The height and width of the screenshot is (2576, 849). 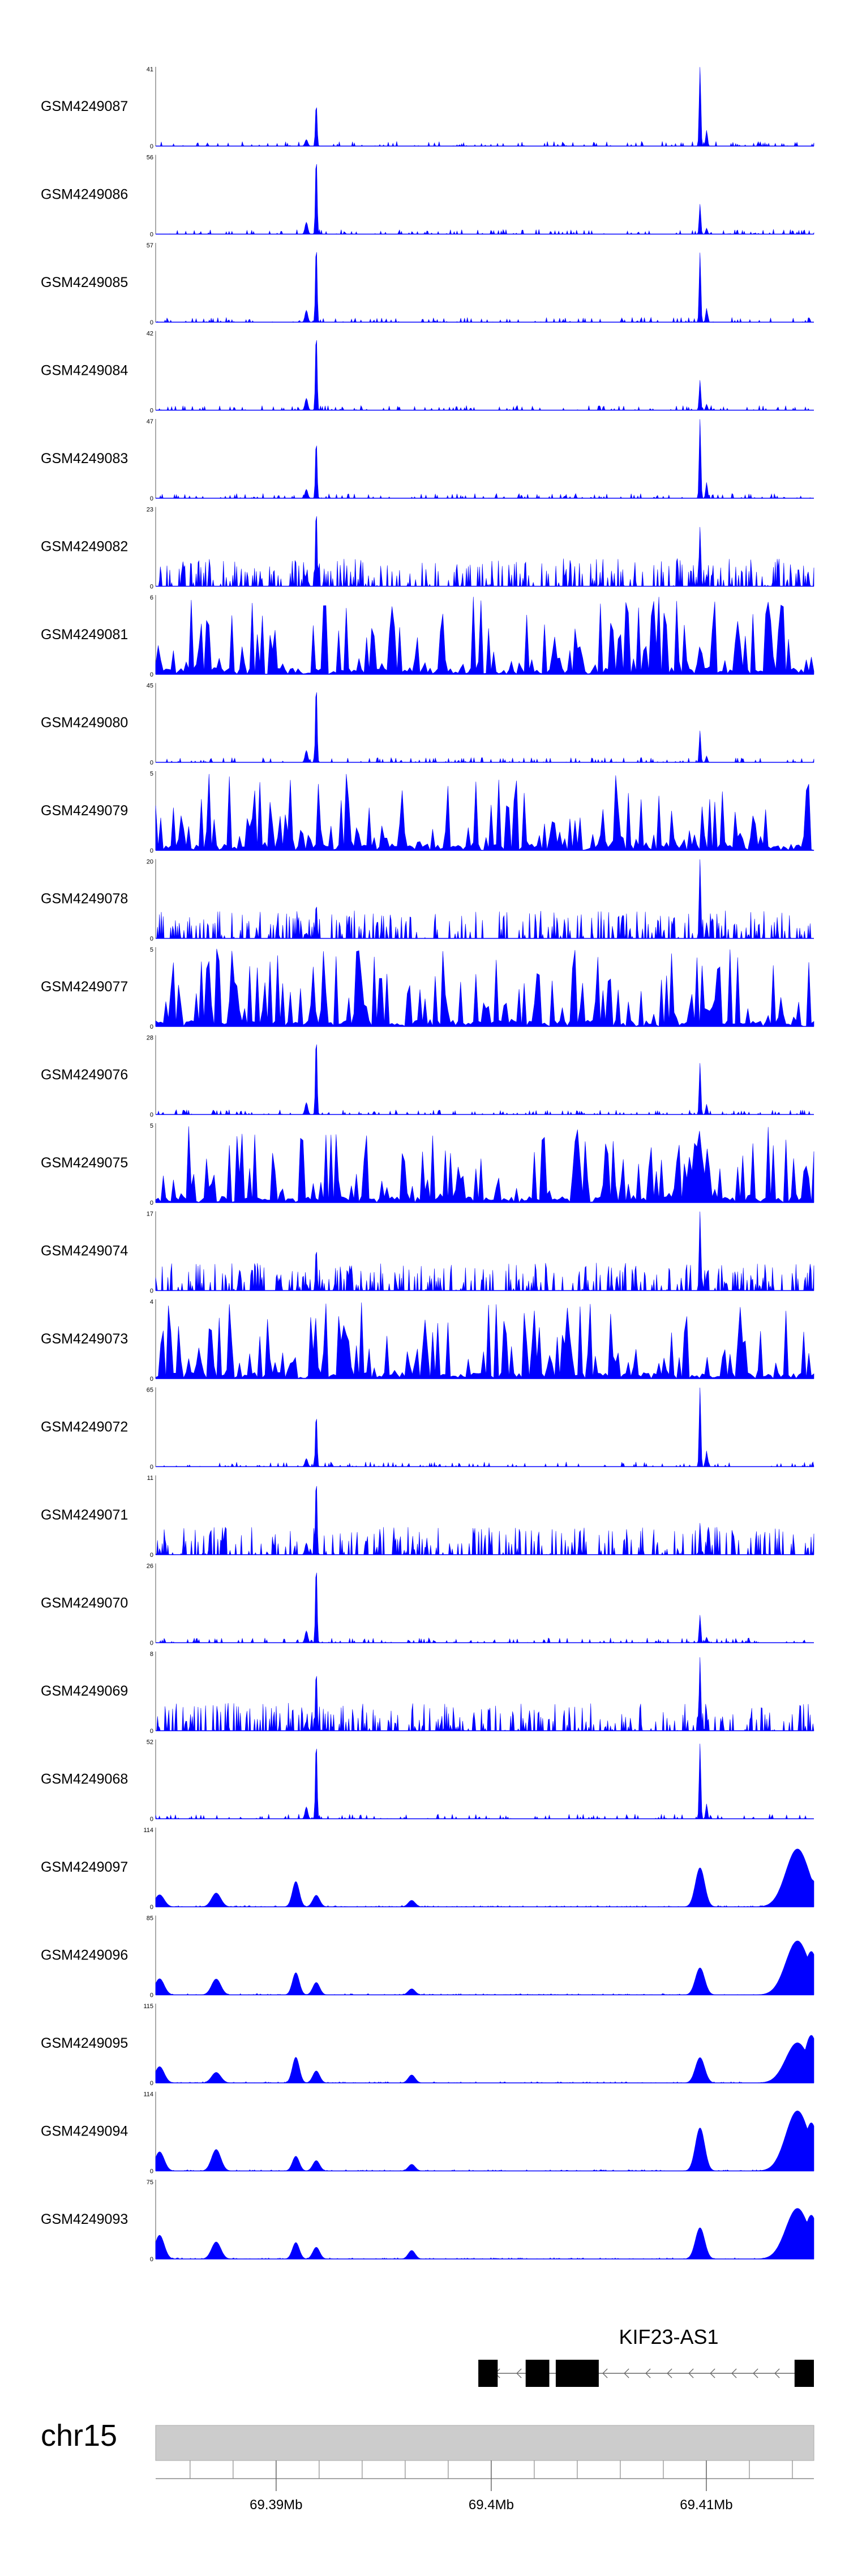 What do you see at coordinates (150, 69) in the screenshot?
I see `y-max-tick-label: 41` at bounding box center [150, 69].